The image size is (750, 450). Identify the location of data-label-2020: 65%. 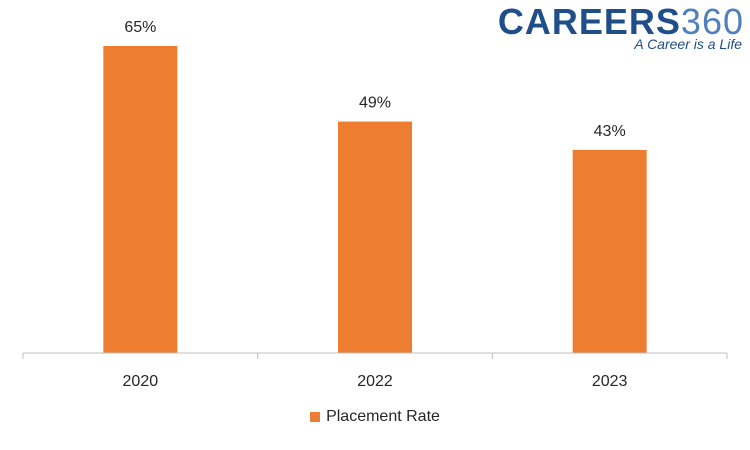
(140, 27).